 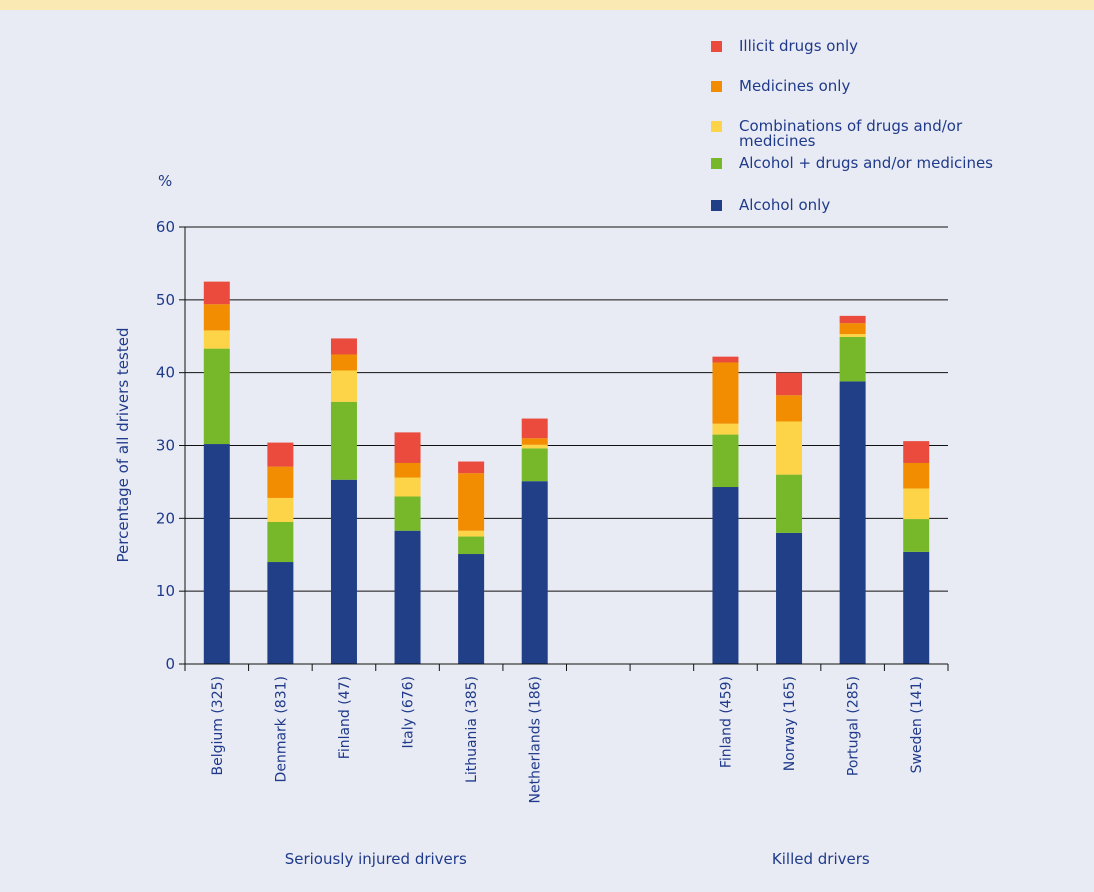 What do you see at coordinates (851, 133) in the screenshot?
I see `legend-label-2: Combinations of drugs and/or medicines` at bounding box center [851, 133].